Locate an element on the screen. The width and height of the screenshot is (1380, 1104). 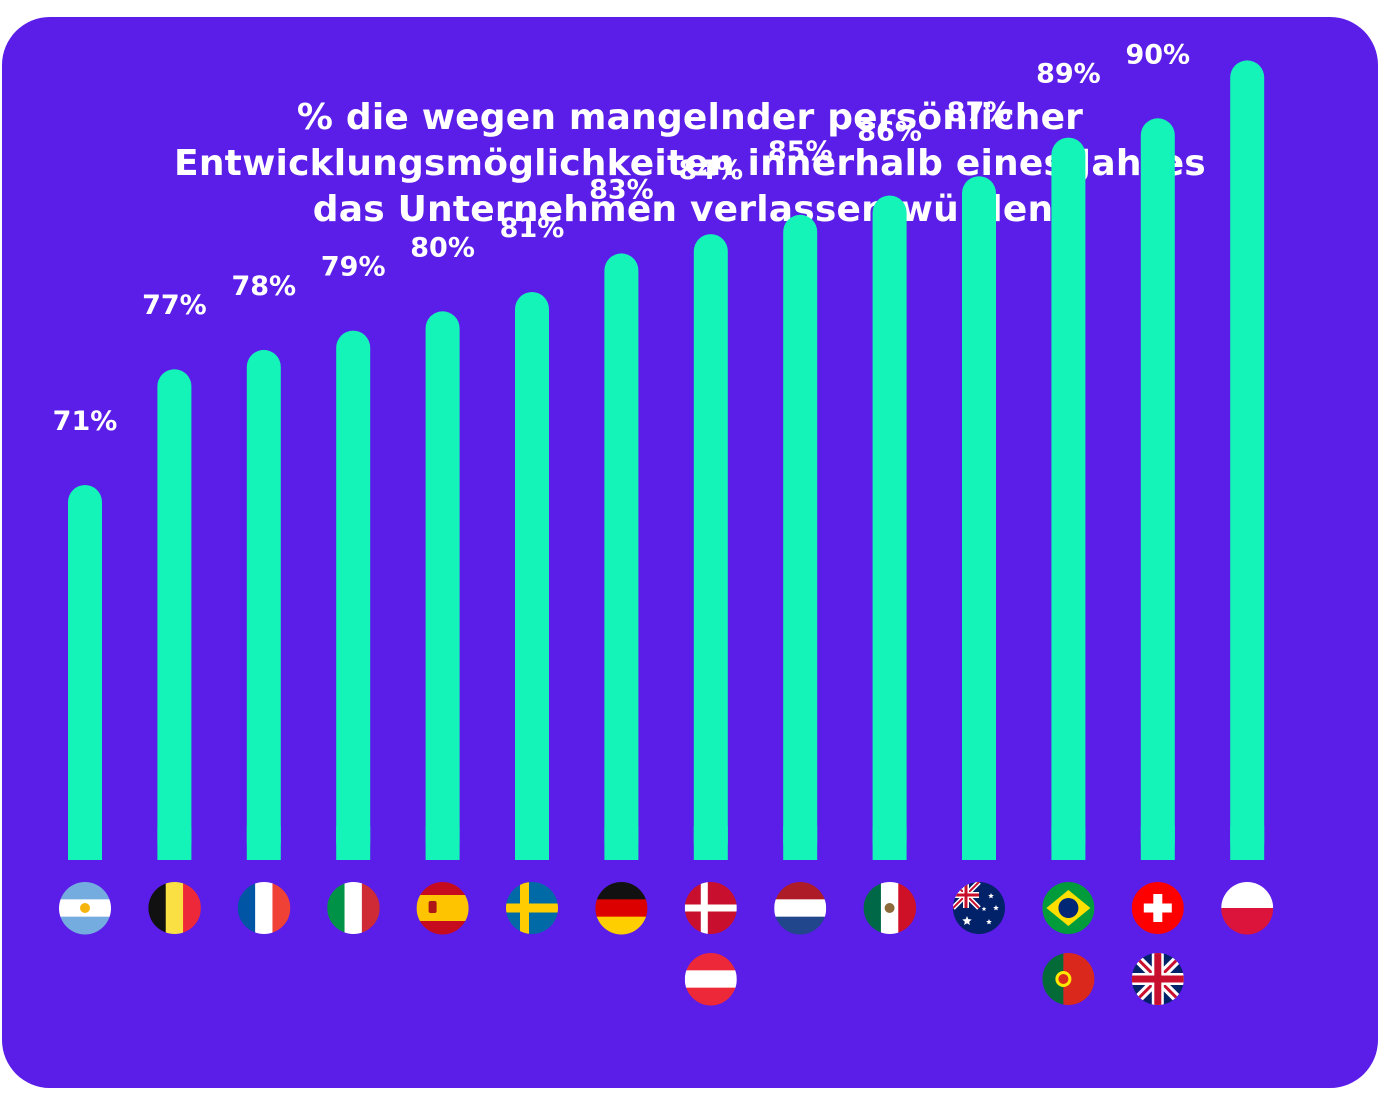
value-label: 78% is located at coordinates (263, 286).